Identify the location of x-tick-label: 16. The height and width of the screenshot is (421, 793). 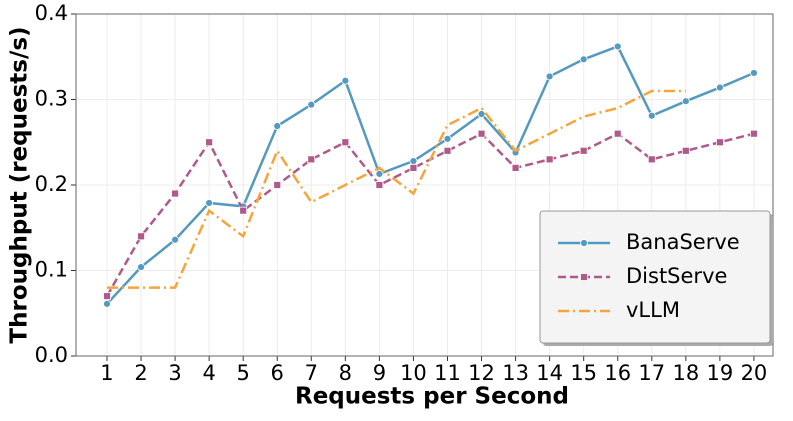
(617, 373).